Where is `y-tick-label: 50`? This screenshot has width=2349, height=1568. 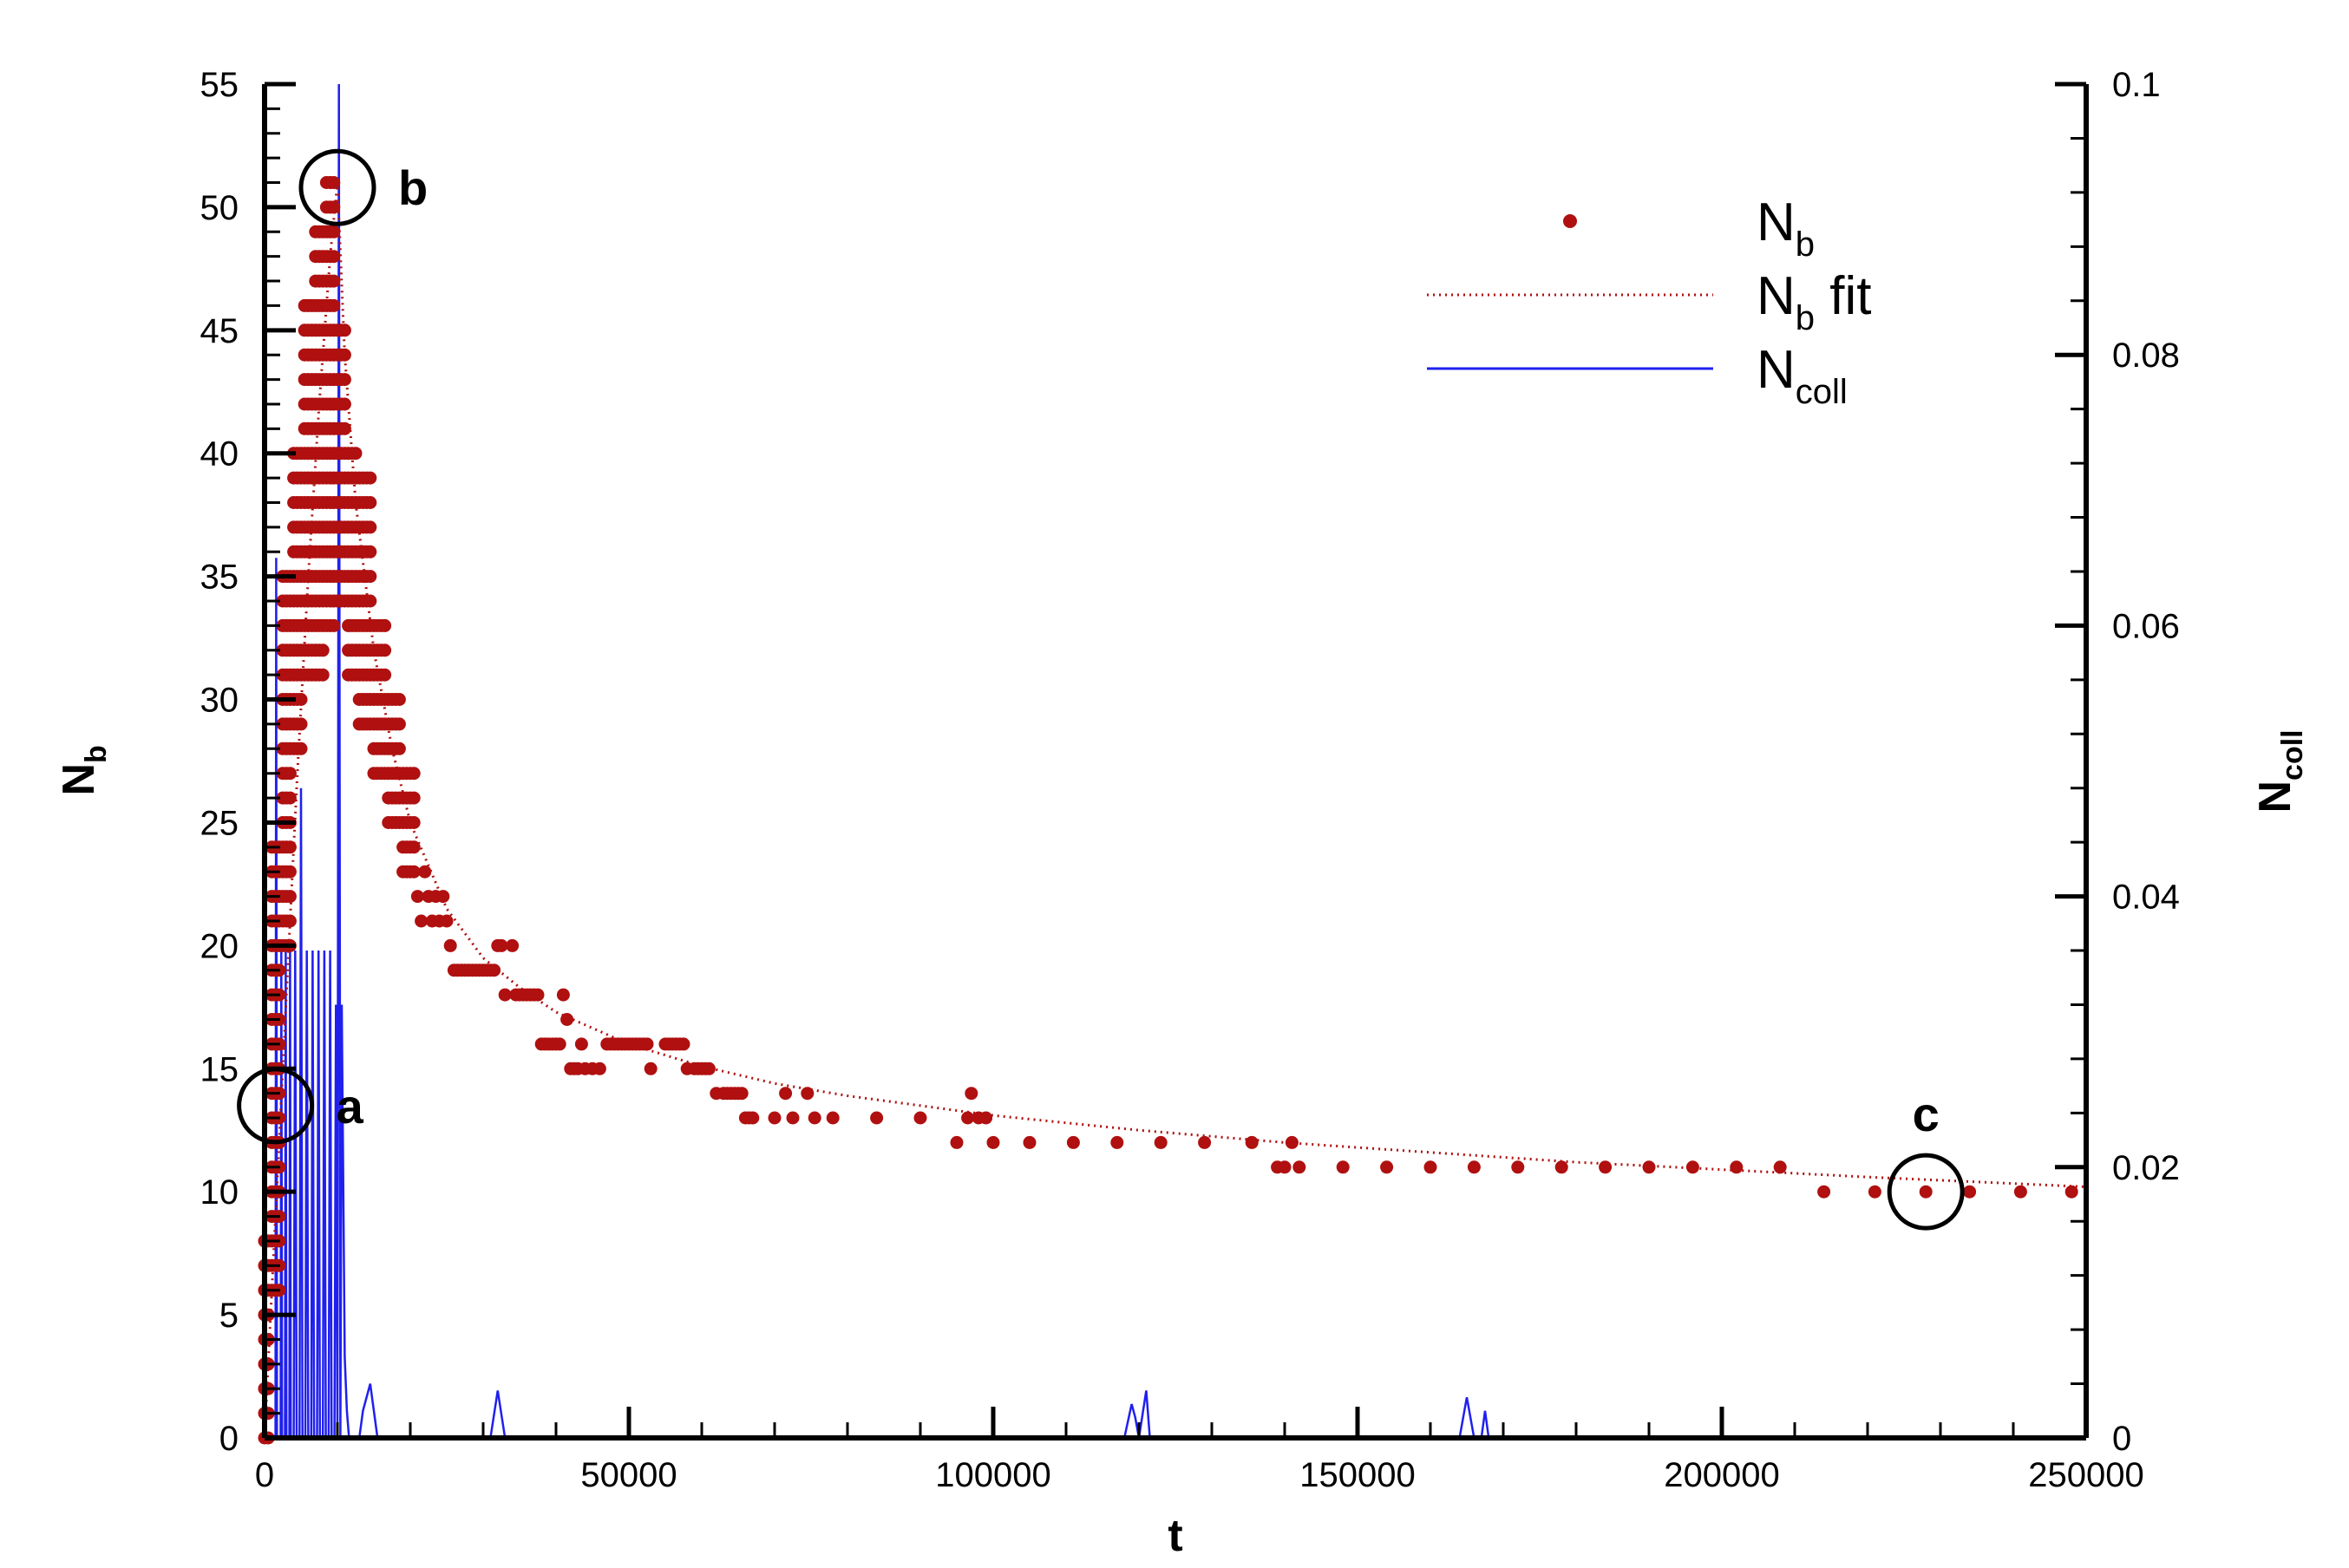
y-tick-label: 50 is located at coordinates (219, 208).